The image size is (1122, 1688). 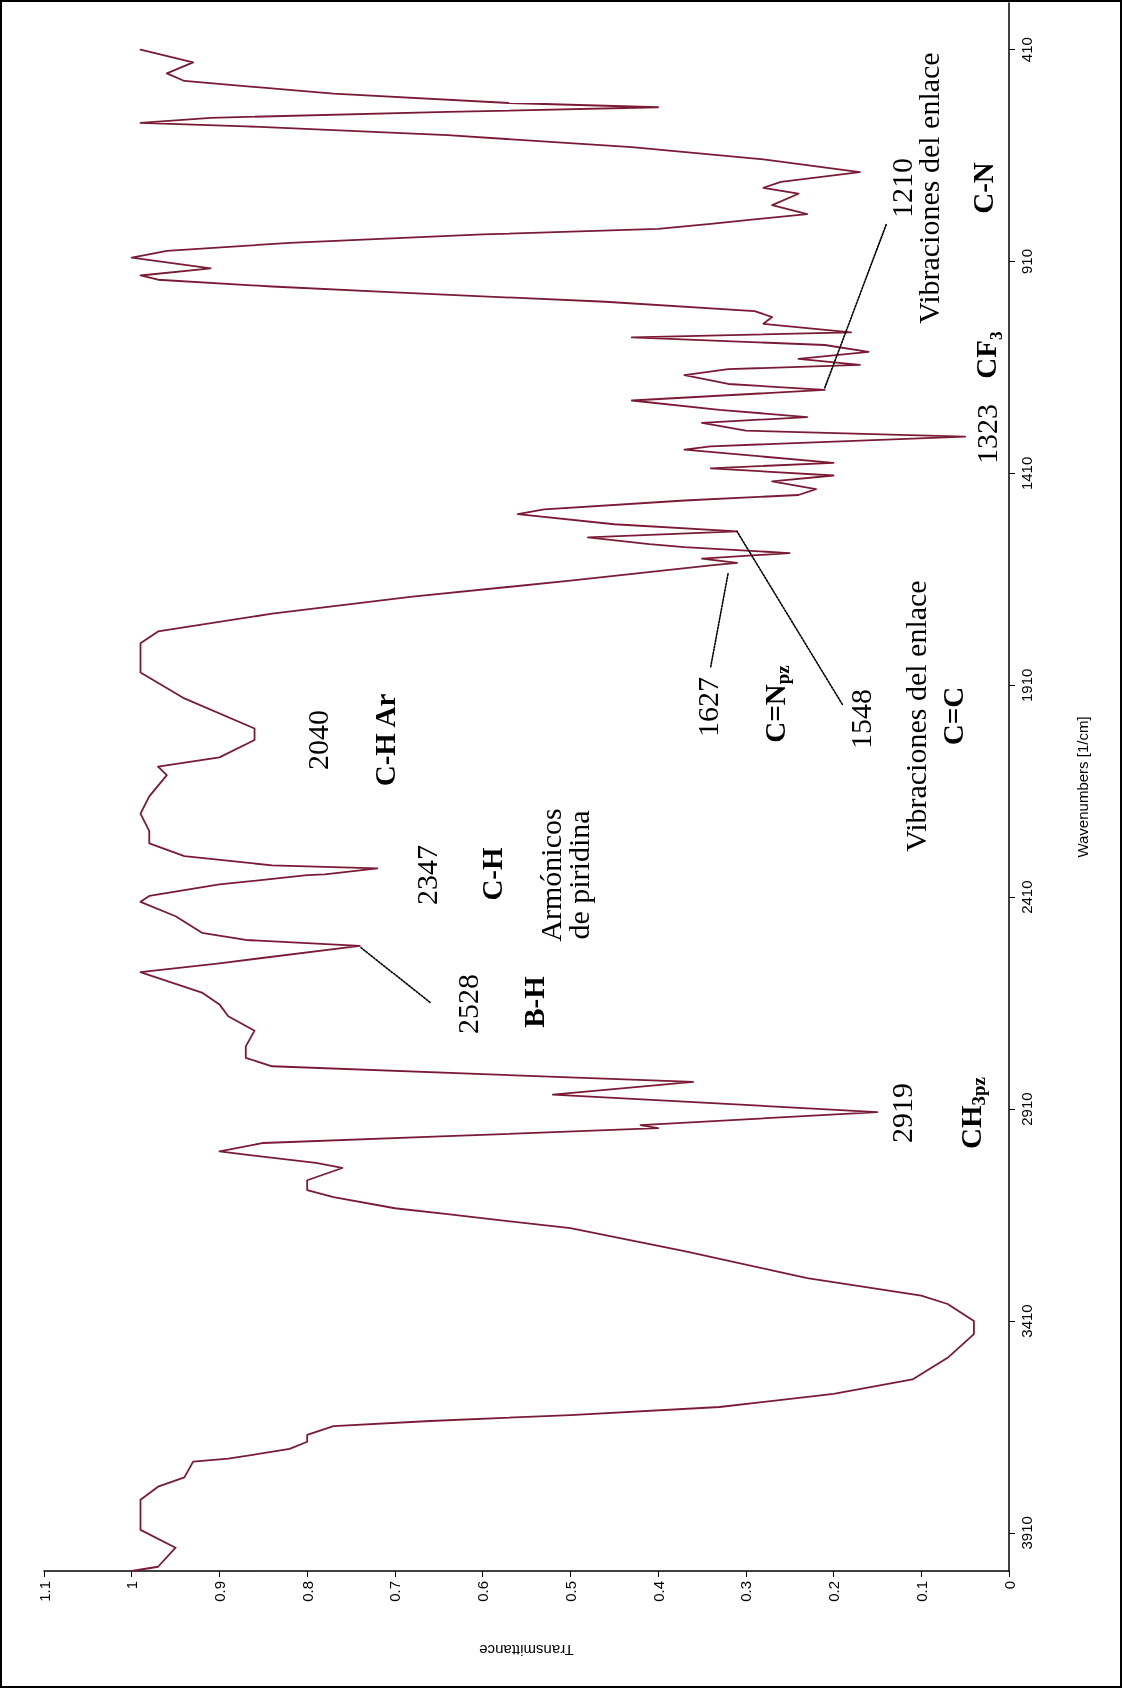 What do you see at coordinates (834, 1591) in the screenshot?
I see `x-tick-label: 0.2` at bounding box center [834, 1591].